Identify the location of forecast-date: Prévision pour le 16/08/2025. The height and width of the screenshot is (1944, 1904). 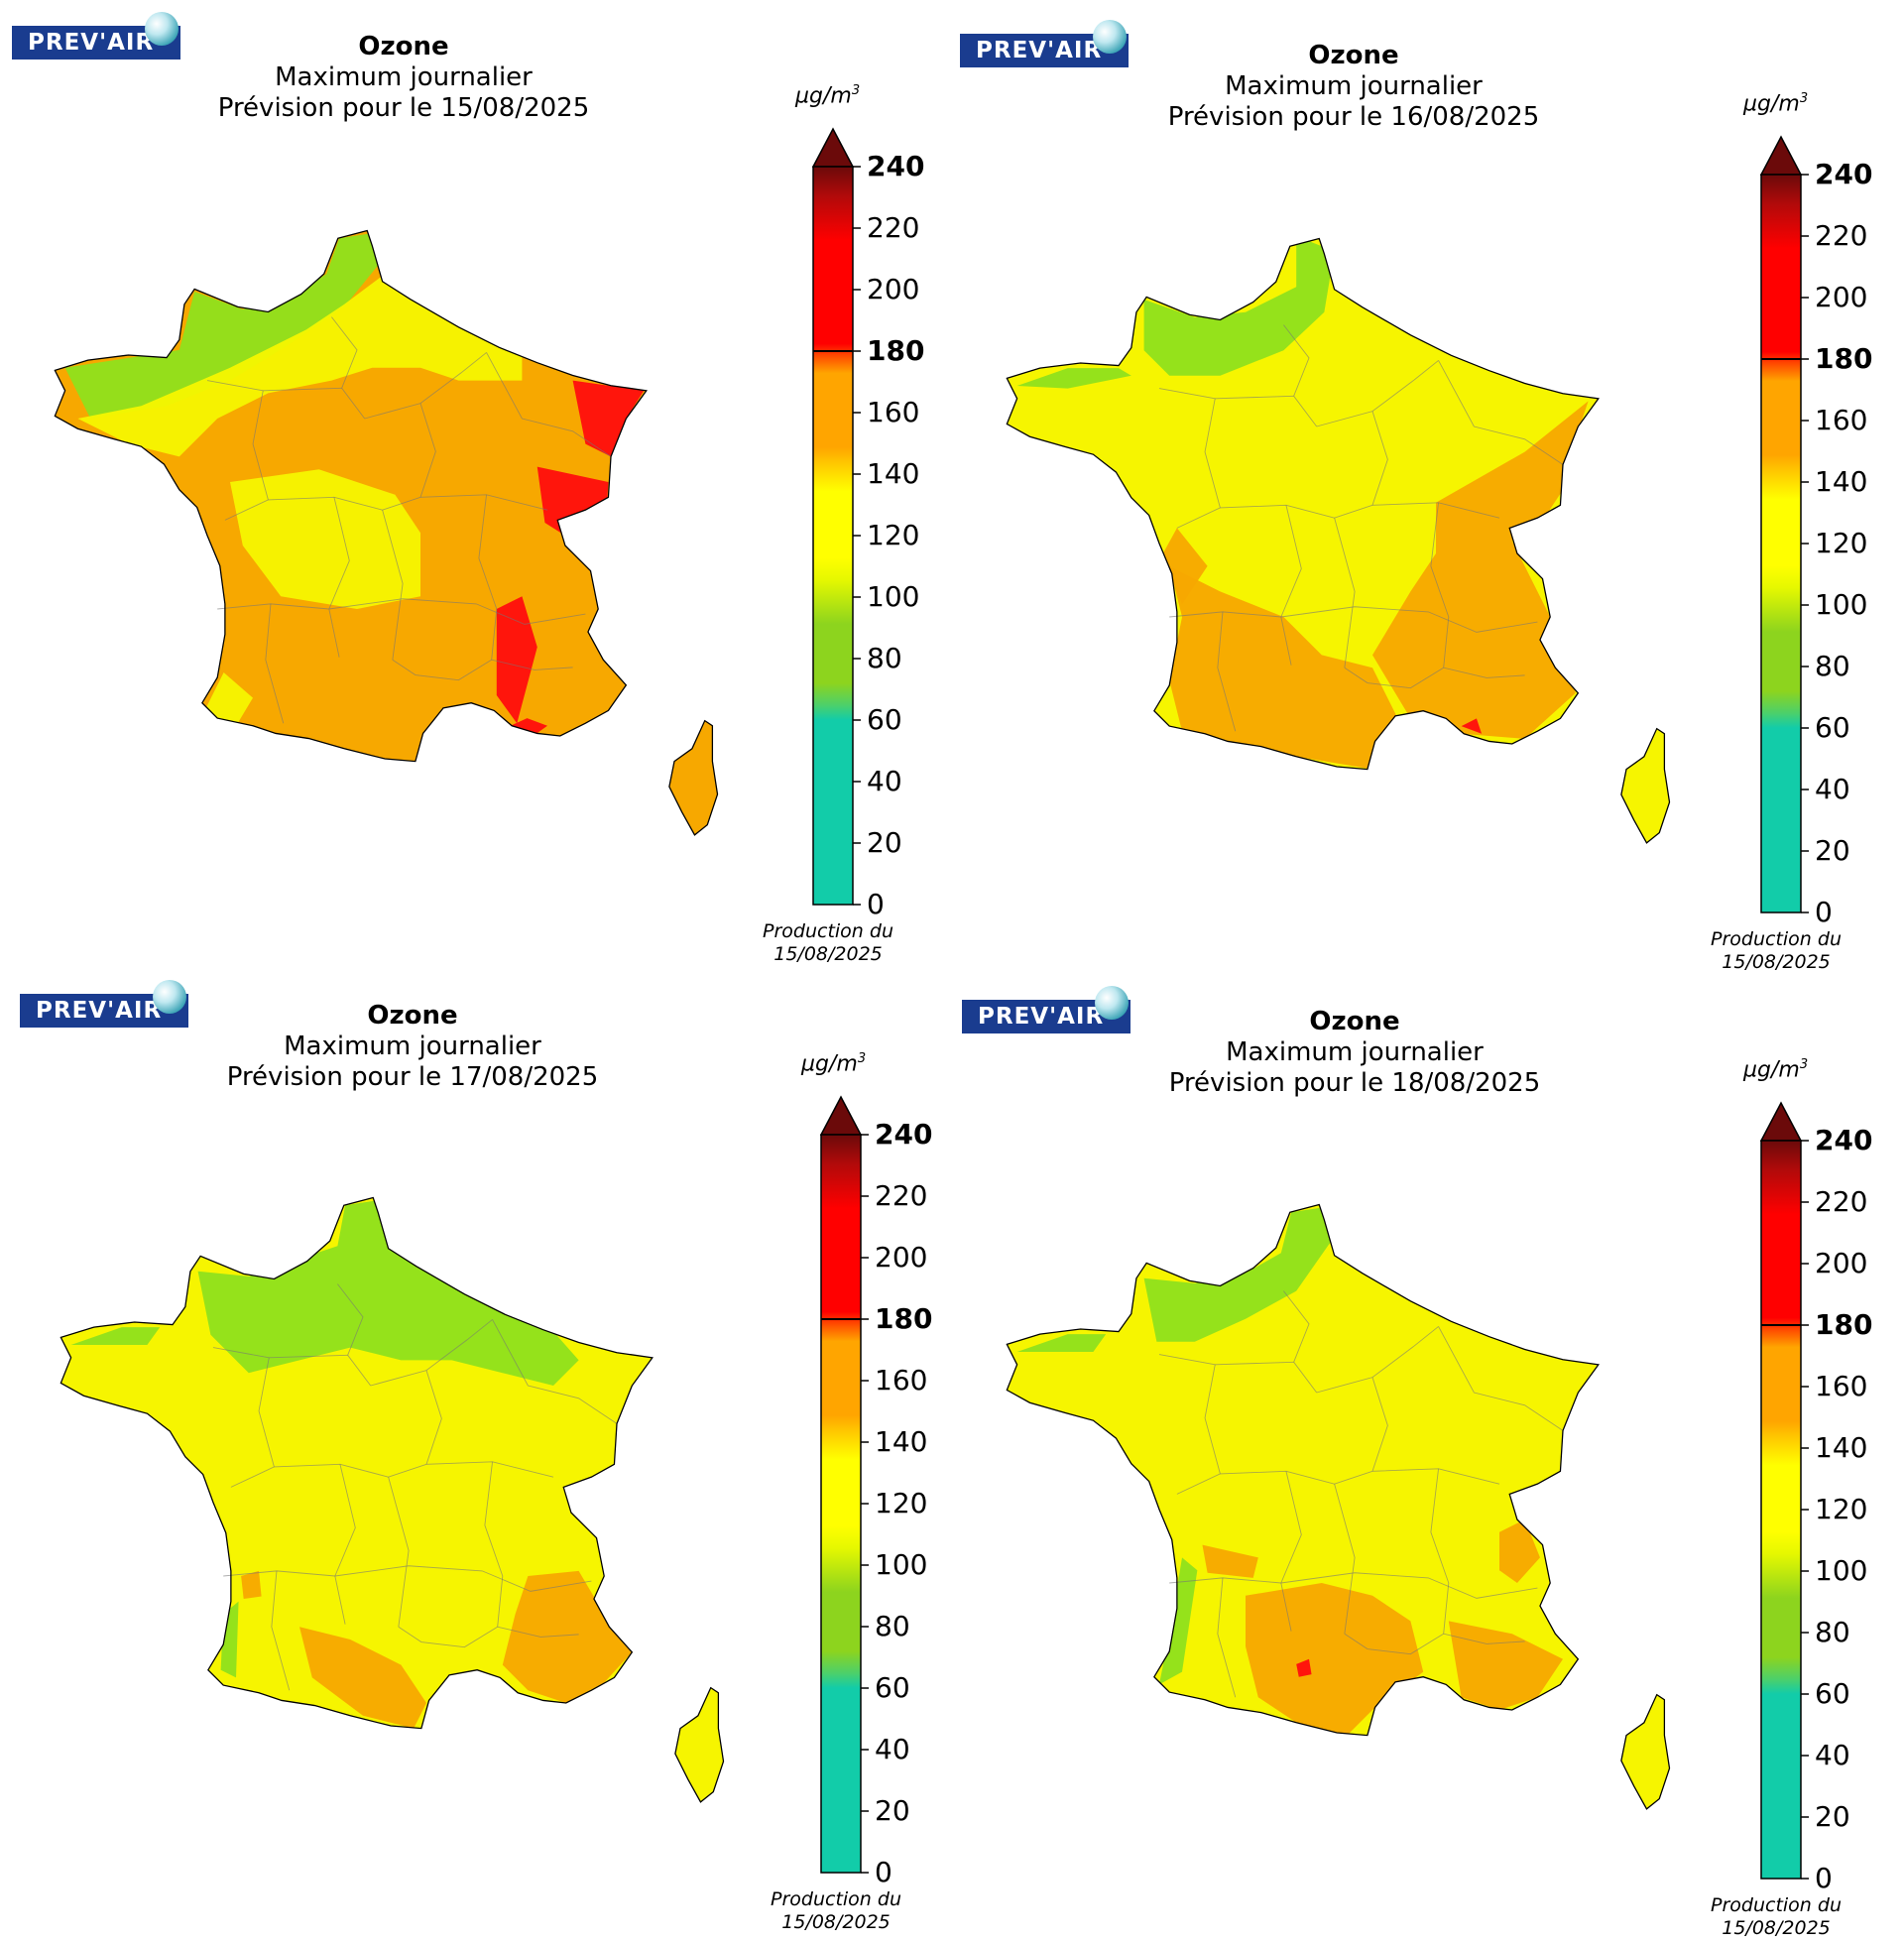
(1353, 117).